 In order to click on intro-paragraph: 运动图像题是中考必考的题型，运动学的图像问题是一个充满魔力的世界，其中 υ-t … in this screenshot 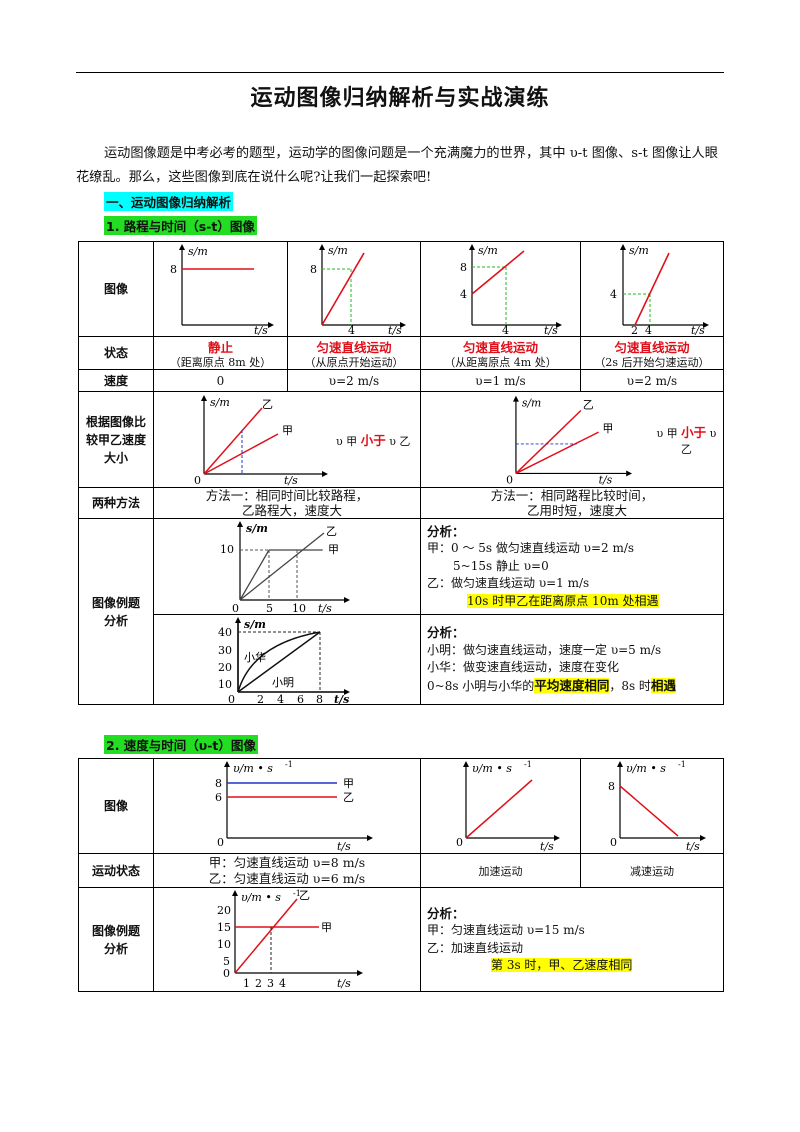, I will do `click(397, 165)`.